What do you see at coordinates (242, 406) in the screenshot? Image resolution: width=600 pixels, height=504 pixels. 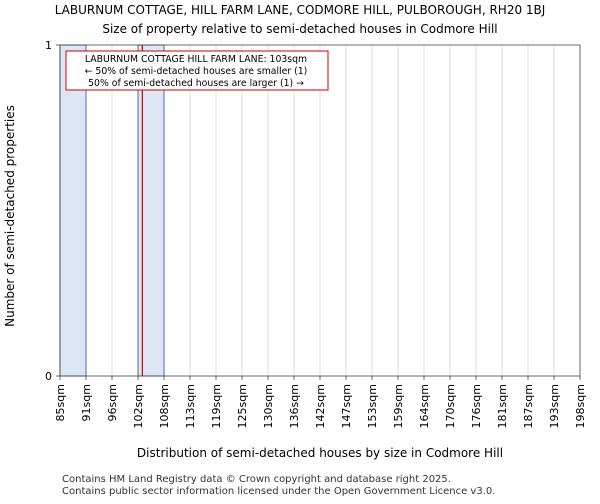 I see `x-tick-label: 125sqm` at bounding box center [242, 406].